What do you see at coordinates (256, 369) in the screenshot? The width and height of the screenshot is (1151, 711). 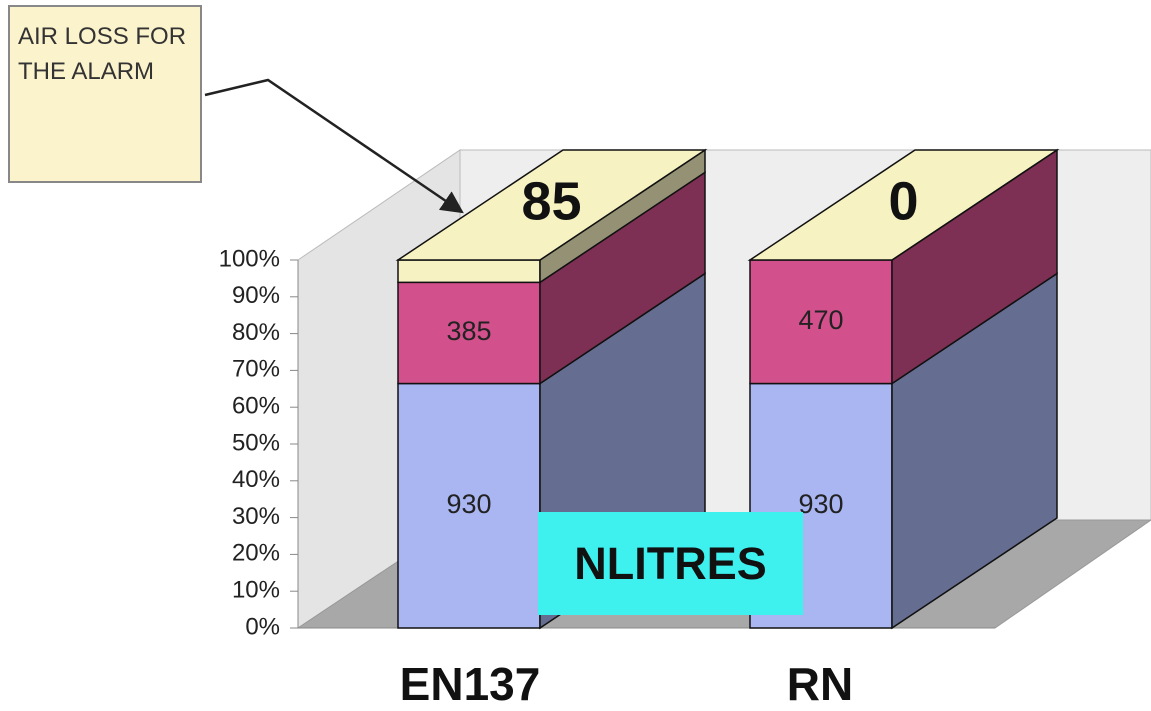 I see `y-tick-label: 70%` at bounding box center [256, 369].